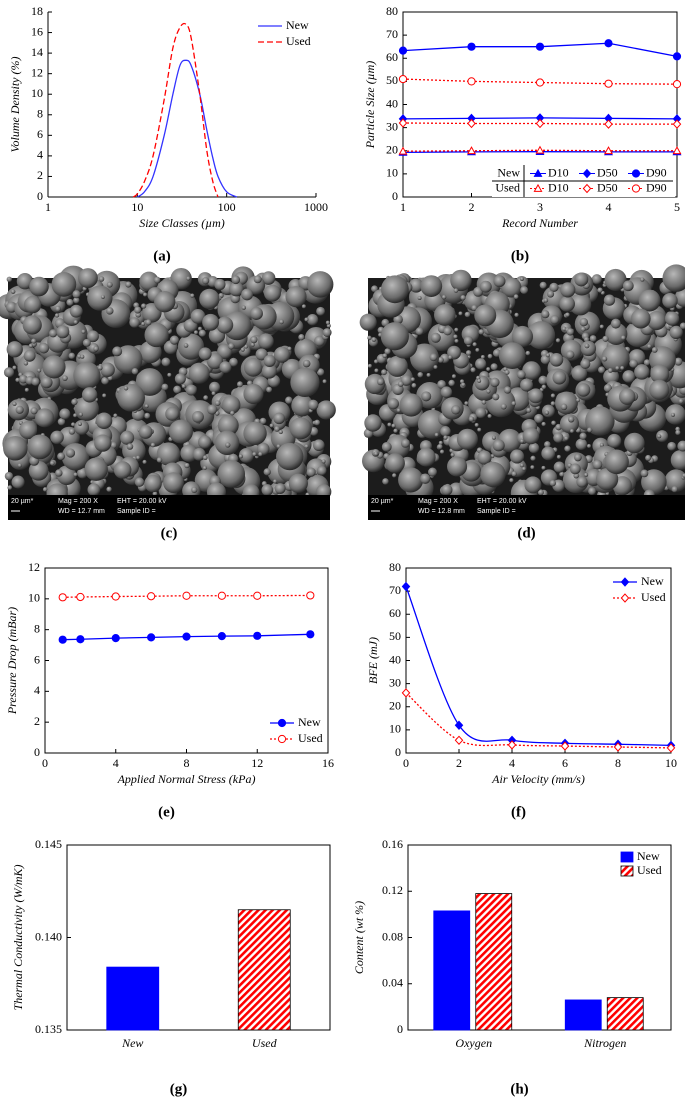 This screenshot has width=685, height=1112. Describe the element at coordinates (565, 763) in the screenshot. I see `x-tick-label: 6` at that location.